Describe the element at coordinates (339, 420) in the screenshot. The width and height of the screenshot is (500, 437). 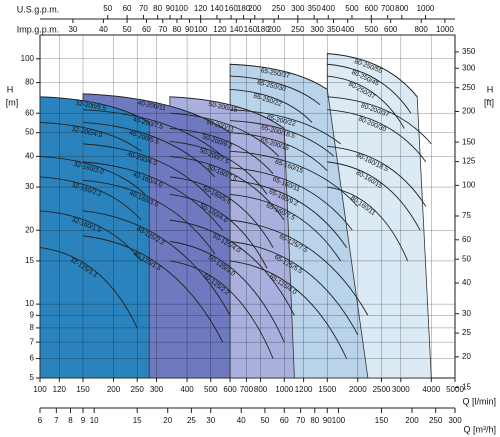
I see `x2-tick-label: 100` at that location.